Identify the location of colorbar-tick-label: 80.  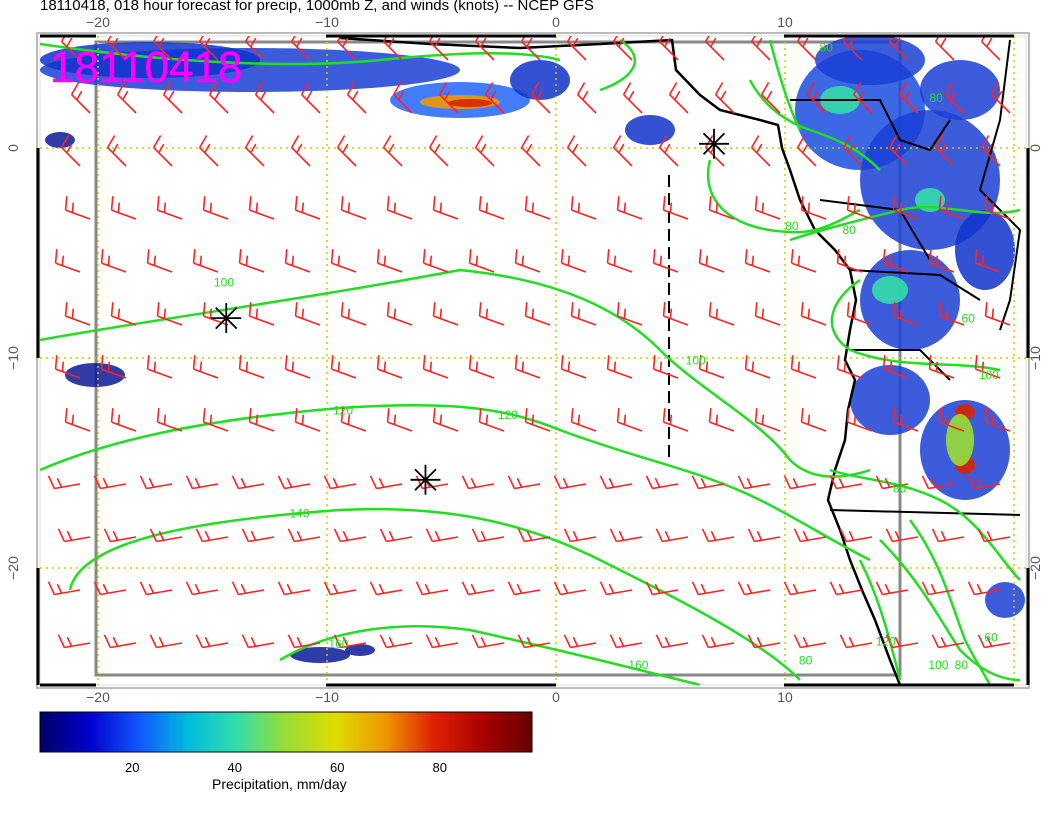
(440, 767).